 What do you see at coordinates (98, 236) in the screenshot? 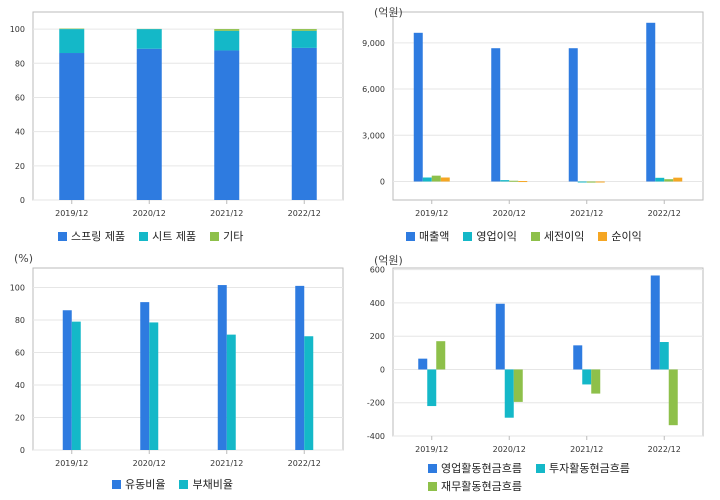
I see `legend-label: 스프링 제품` at bounding box center [98, 236].